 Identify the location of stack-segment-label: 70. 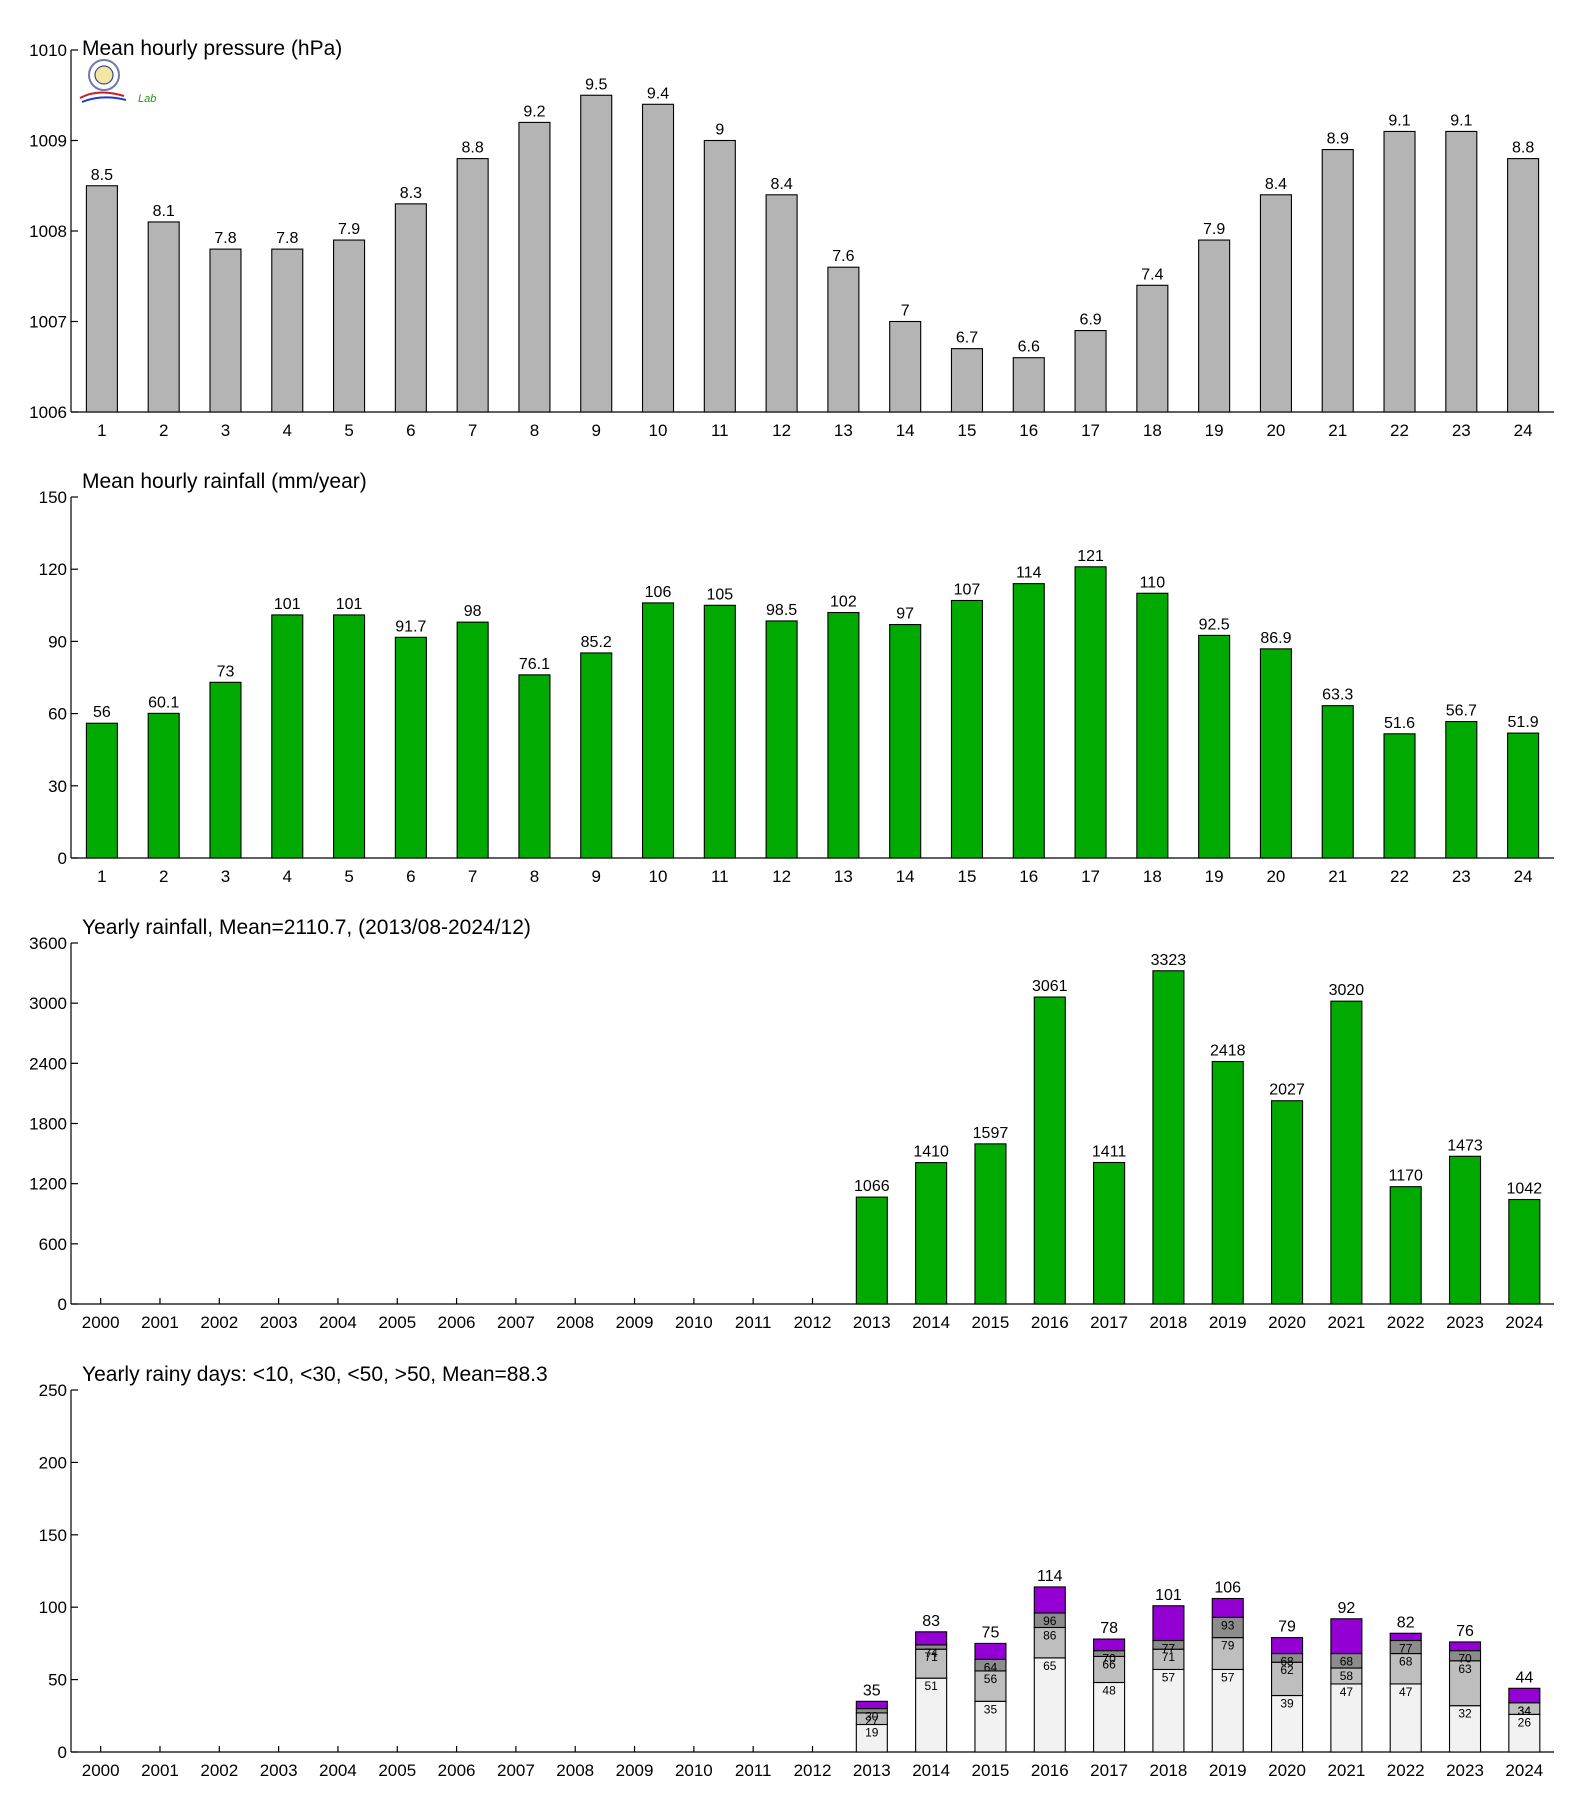
(1465, 1659).